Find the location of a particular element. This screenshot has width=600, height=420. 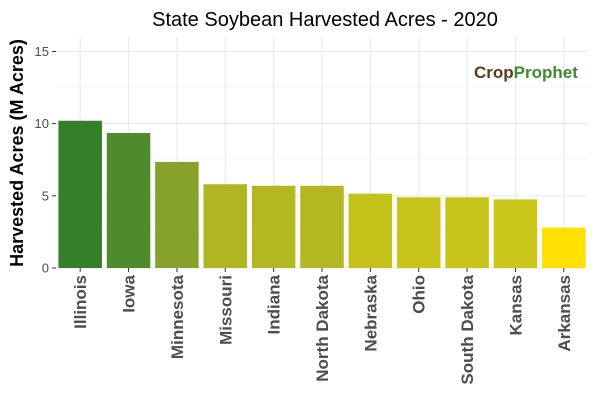

bar-north-dakota is located at coordinates (322, 226).